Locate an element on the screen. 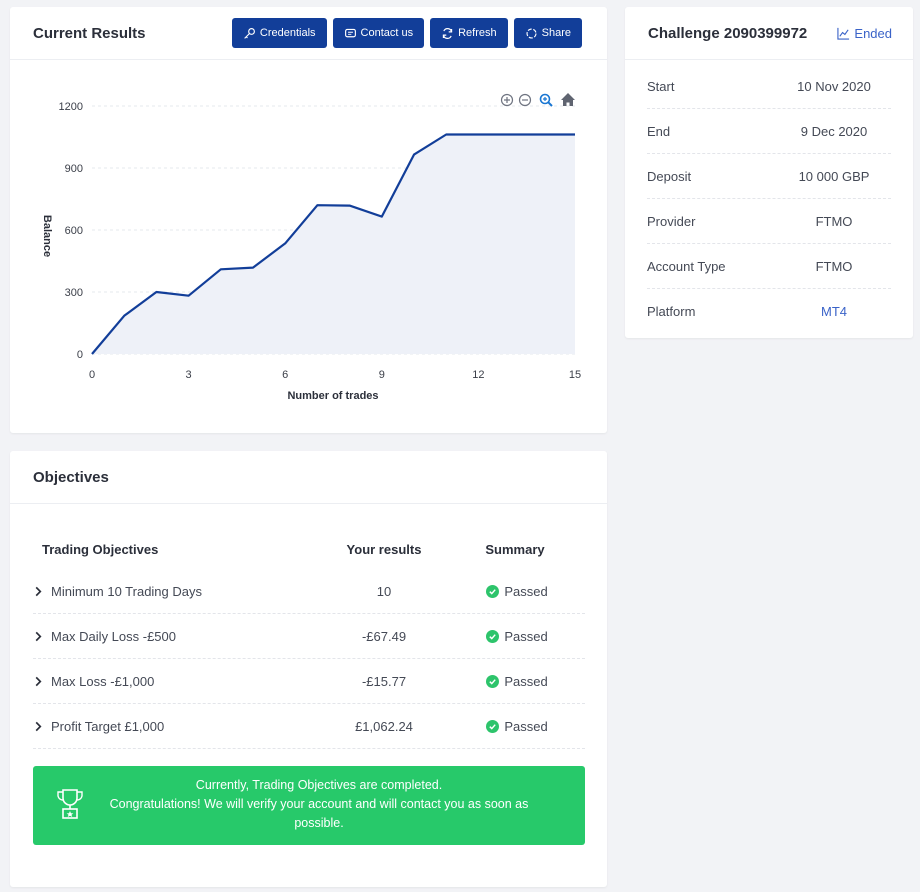 The width and height of the screenshot is (920, 892). share-icon is located at coordinates (531, 33).